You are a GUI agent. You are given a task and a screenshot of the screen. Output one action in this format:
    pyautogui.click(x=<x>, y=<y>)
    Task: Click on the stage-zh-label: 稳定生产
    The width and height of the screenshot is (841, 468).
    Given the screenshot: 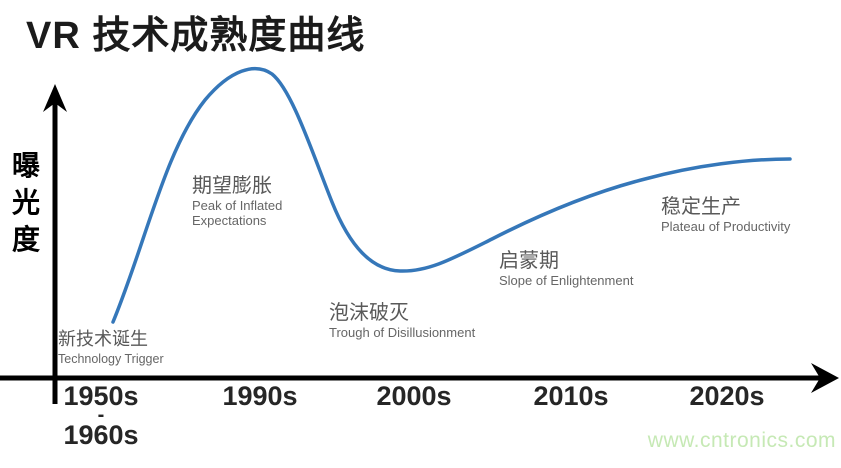 What is the action you would take?
    pyautogui.click(x=701, y=207)
    